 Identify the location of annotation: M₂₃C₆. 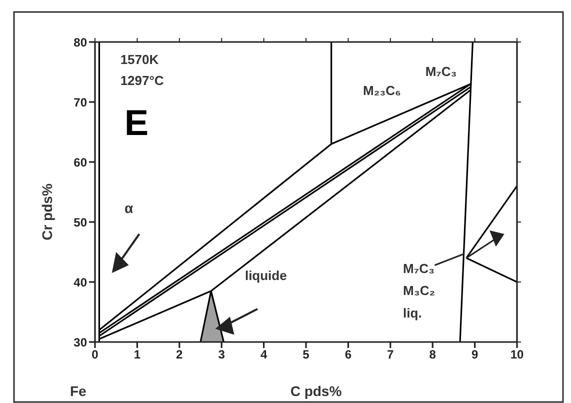
(382, 90).